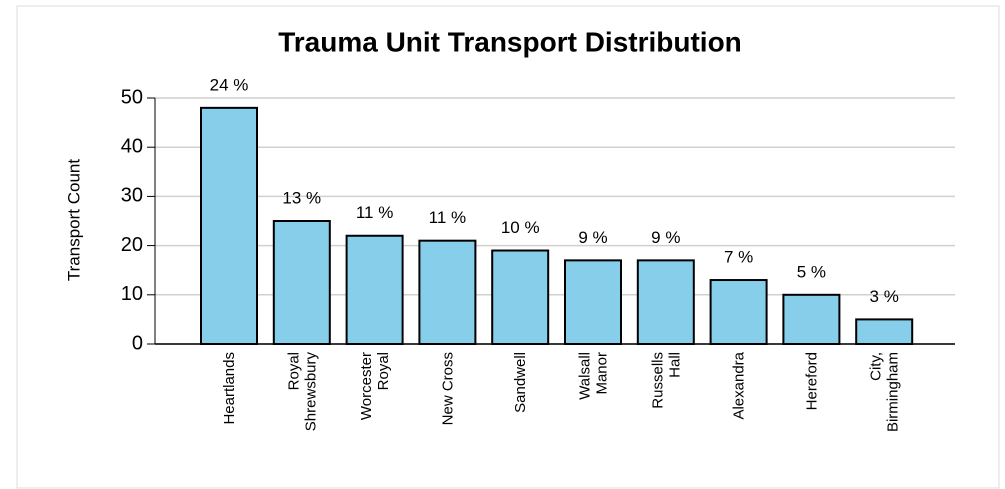  Describe the element at coordinates (884, 296) in the screenshot. I see `percent-label: 3 %` at that location.